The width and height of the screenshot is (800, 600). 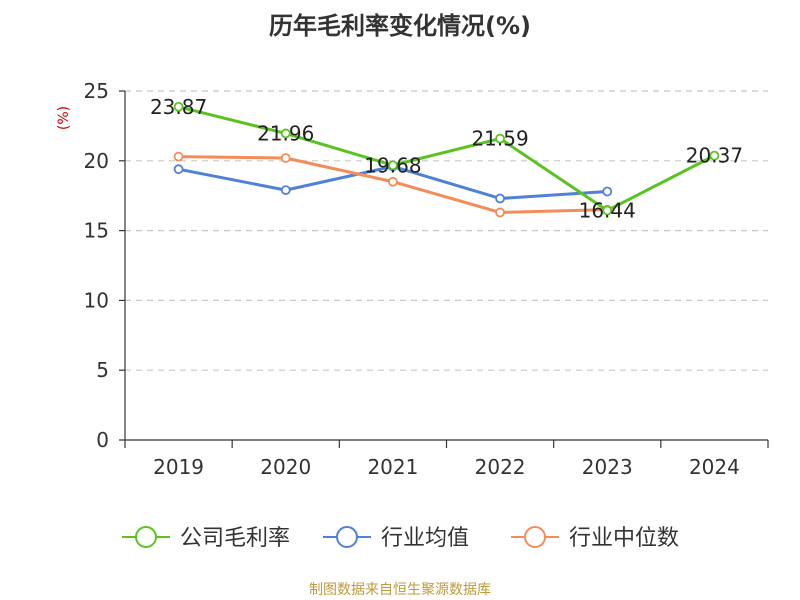 What do you see at coordinates (102, 370) in the screenshot?
I see `y-tick-label: 5` at bounding box center [102, 370].